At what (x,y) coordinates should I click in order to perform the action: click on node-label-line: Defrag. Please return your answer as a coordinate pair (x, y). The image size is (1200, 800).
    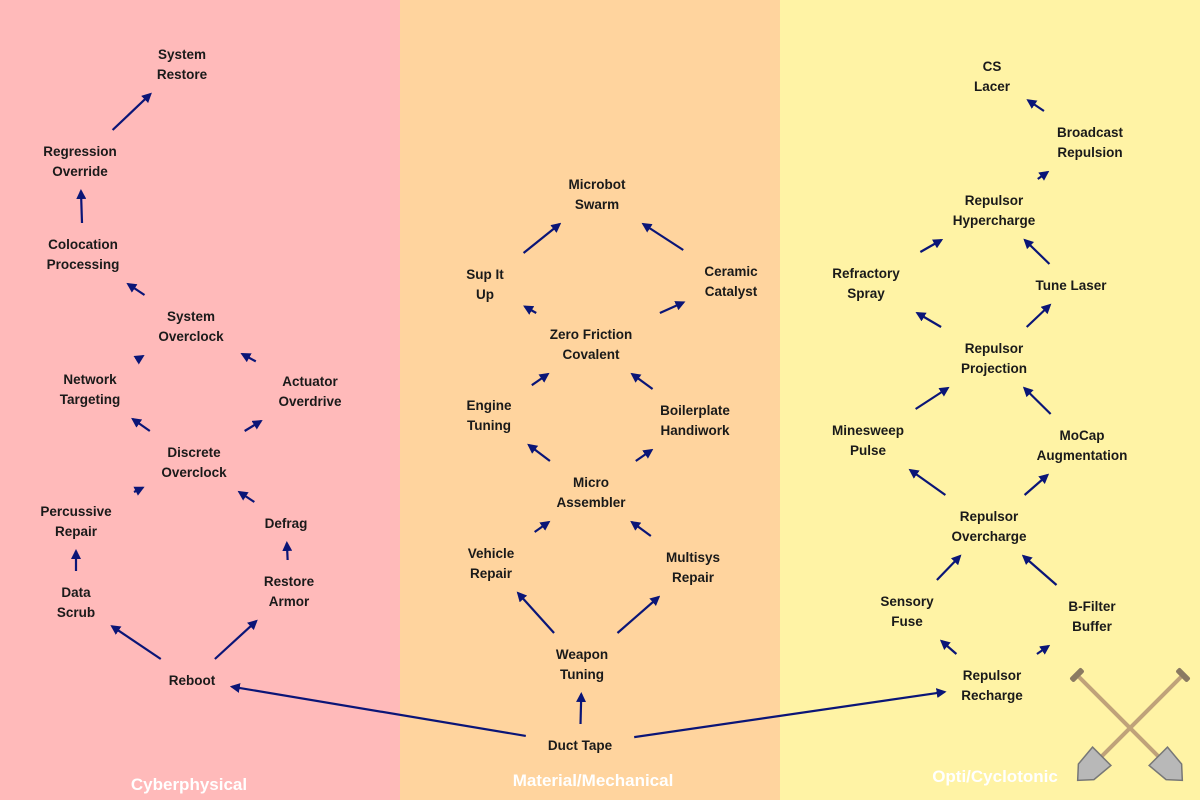
    Looking at the image, I should click on (286, 523).